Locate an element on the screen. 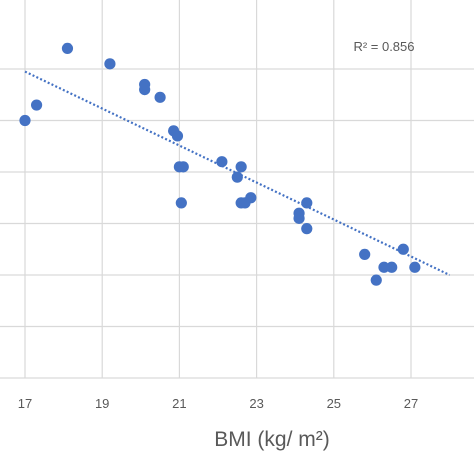  x-tick-label: 19 is located at coordinates (102, 403).